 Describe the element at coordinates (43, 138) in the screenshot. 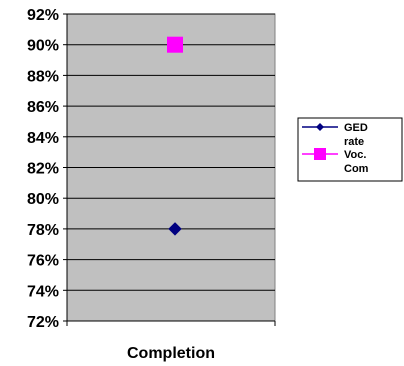

I see `y-tick-label: 84%` at that location.